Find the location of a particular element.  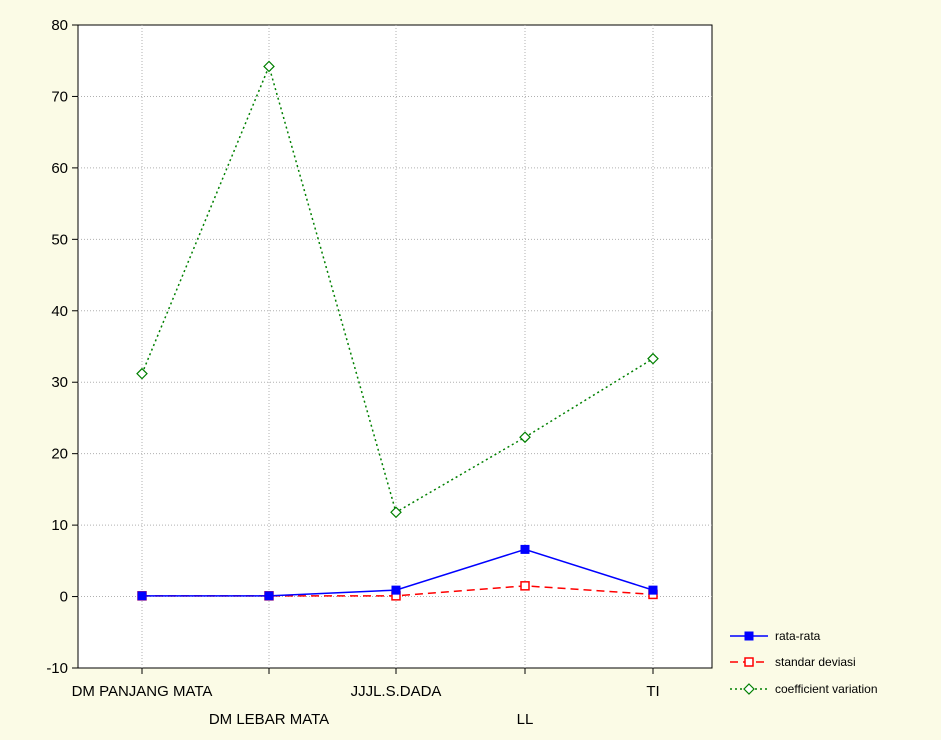

x-tick-label: DM PANJANG MATA is located at coordinates (142, 691).